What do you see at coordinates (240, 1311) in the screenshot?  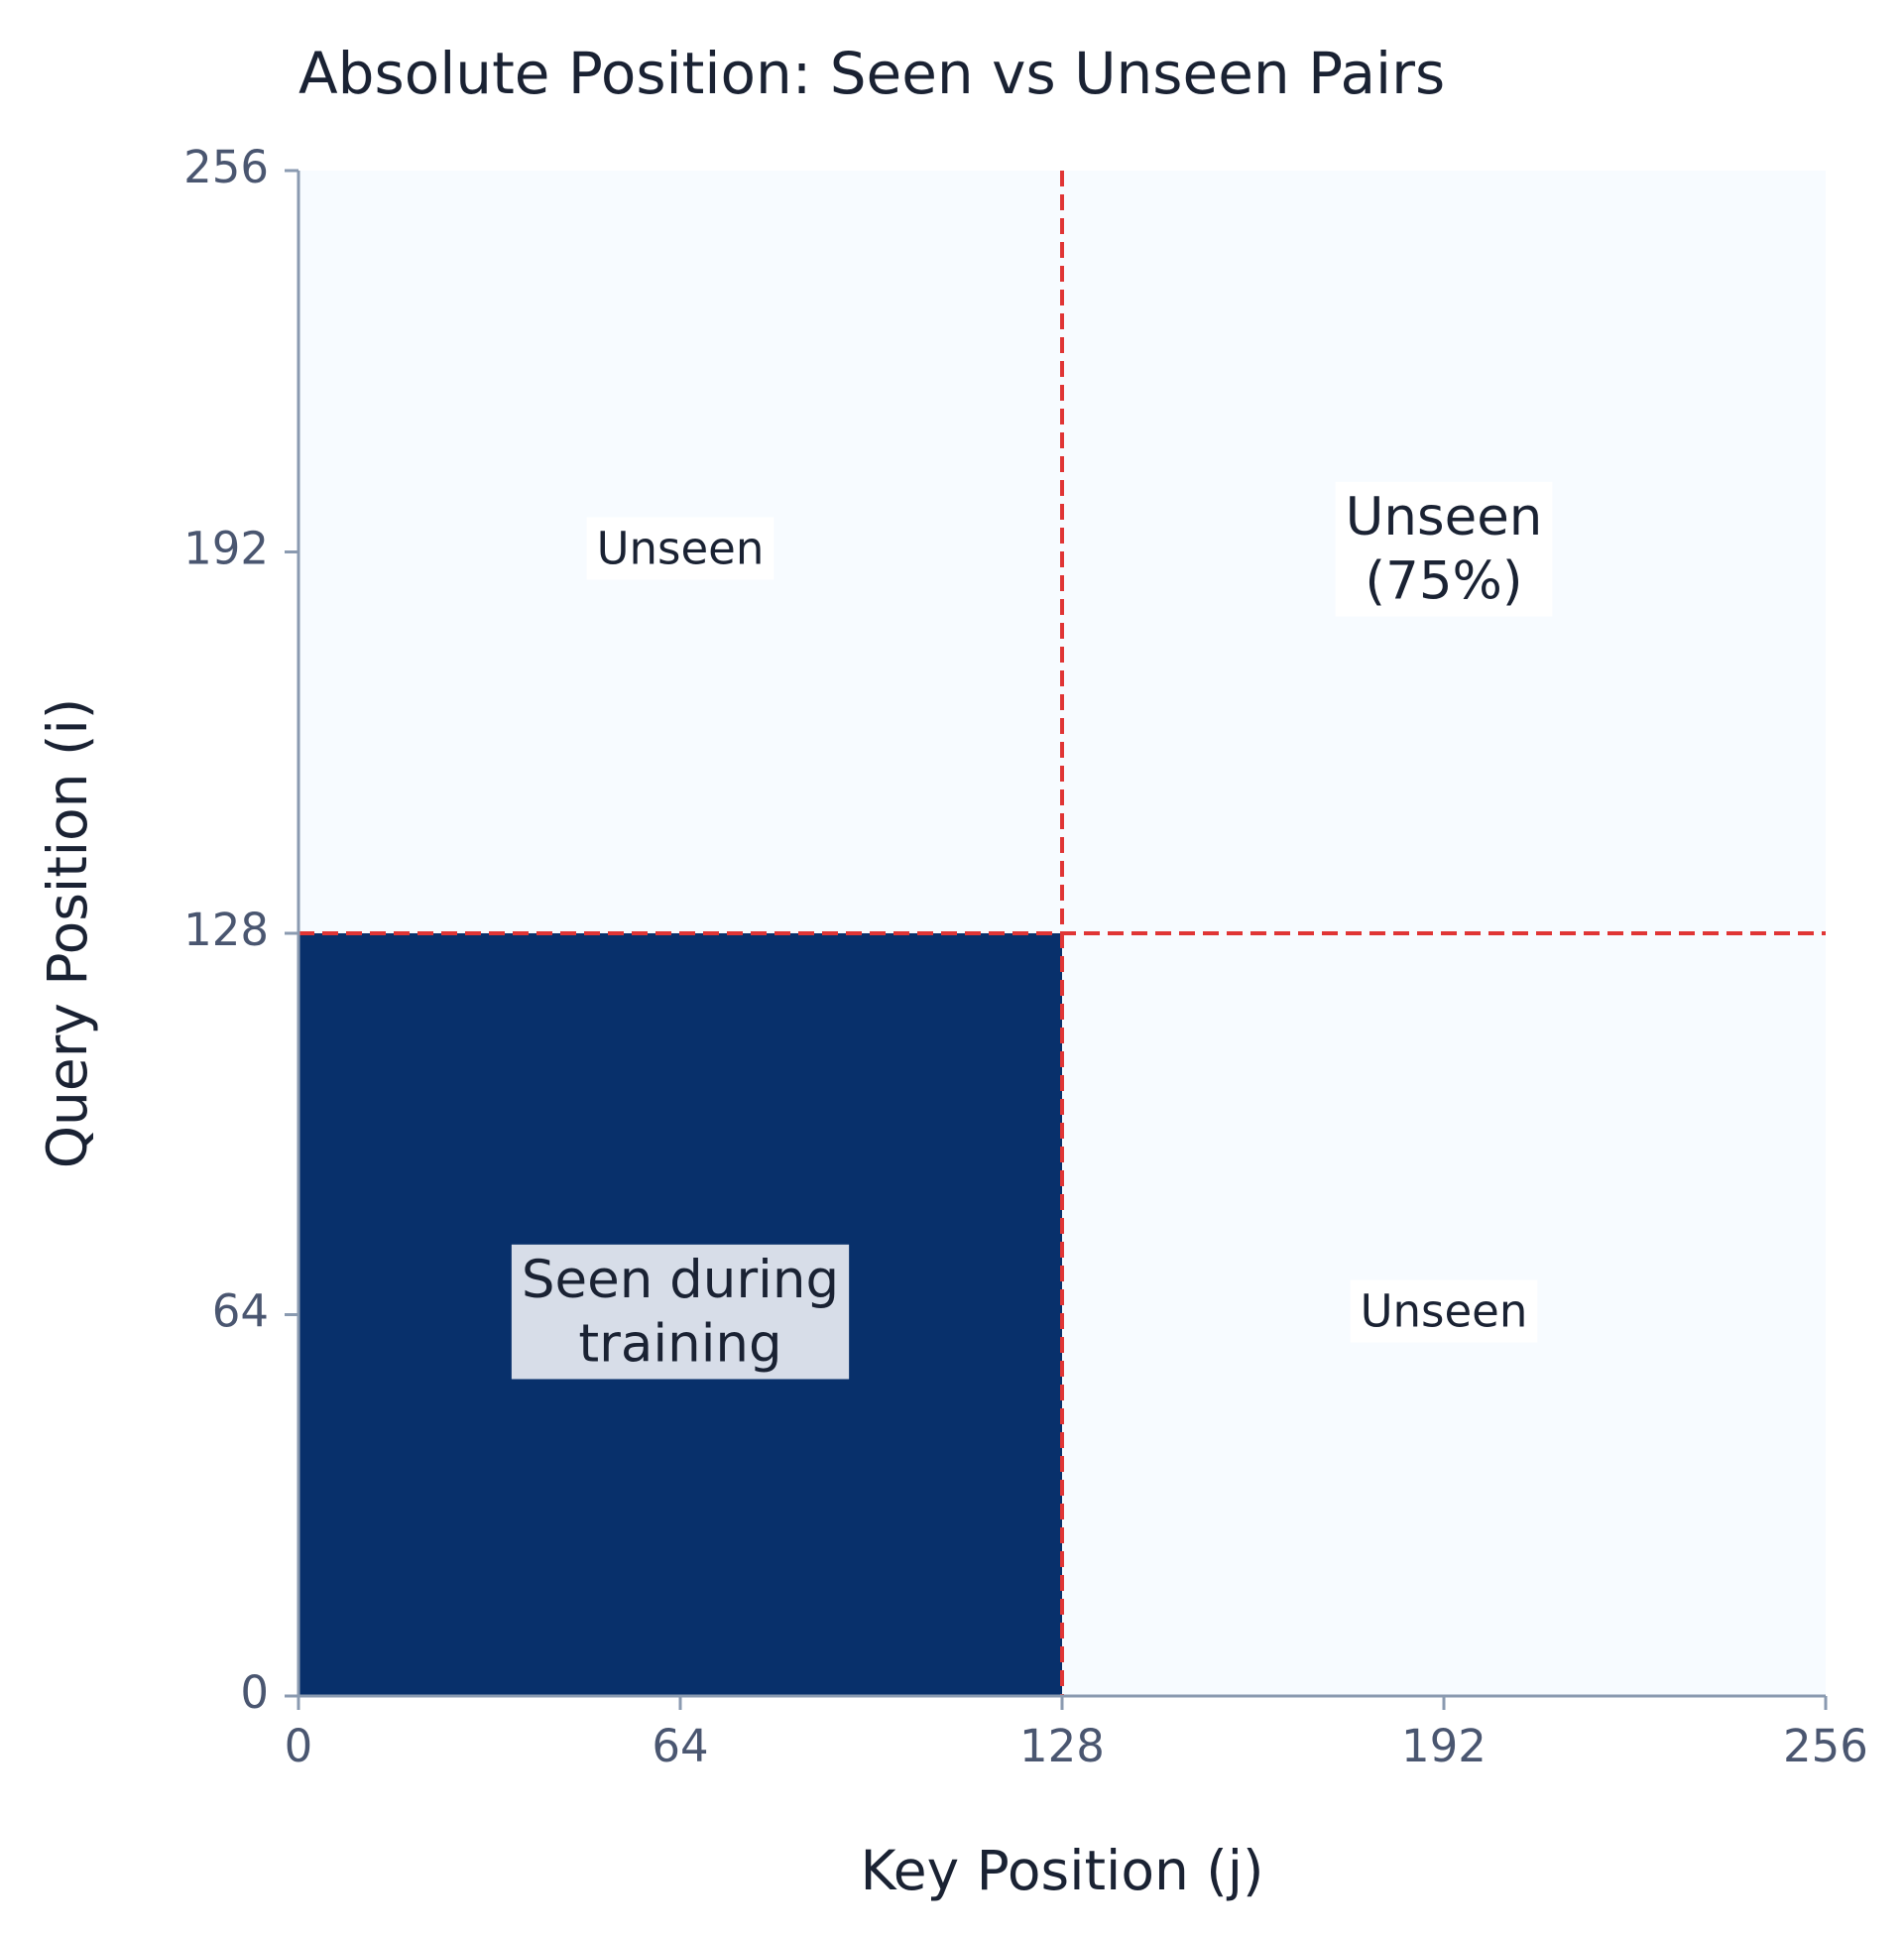 I see `y-tick-label: 64` at bounding box center [240, 1311].